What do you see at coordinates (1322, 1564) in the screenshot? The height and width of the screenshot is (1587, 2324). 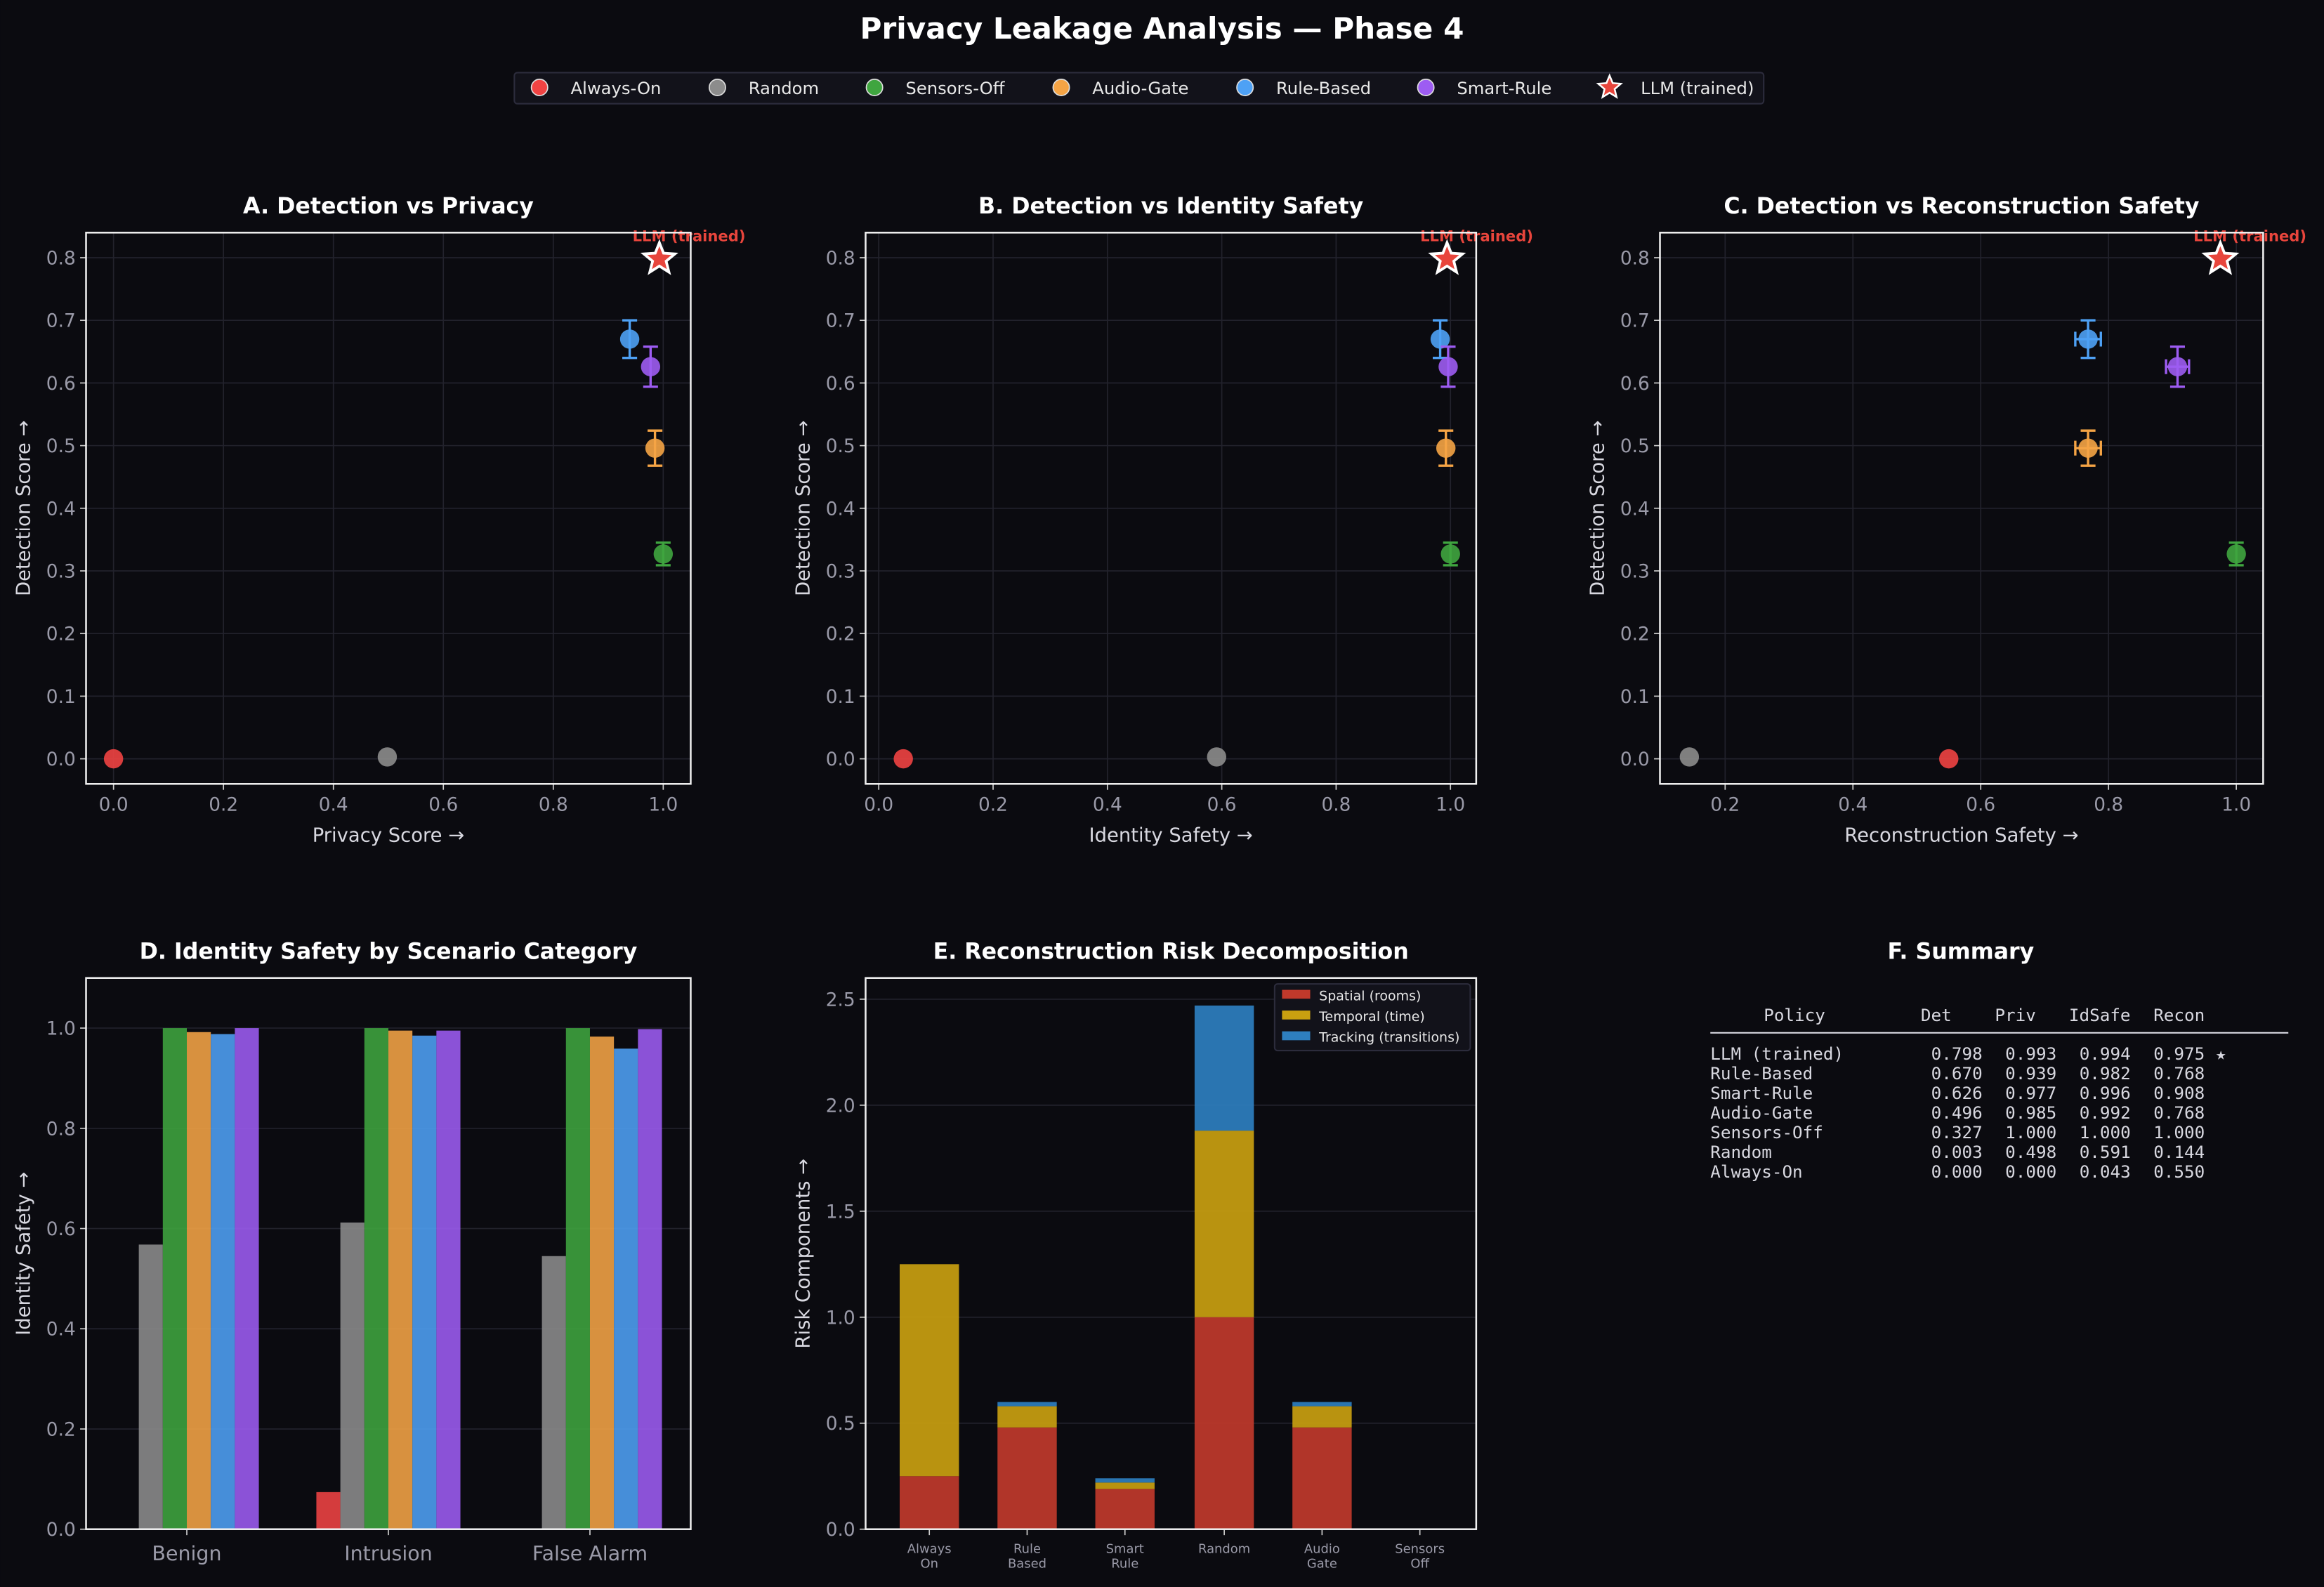 I see `category-label-line: Gate` at bounding box center [1322, 1564].